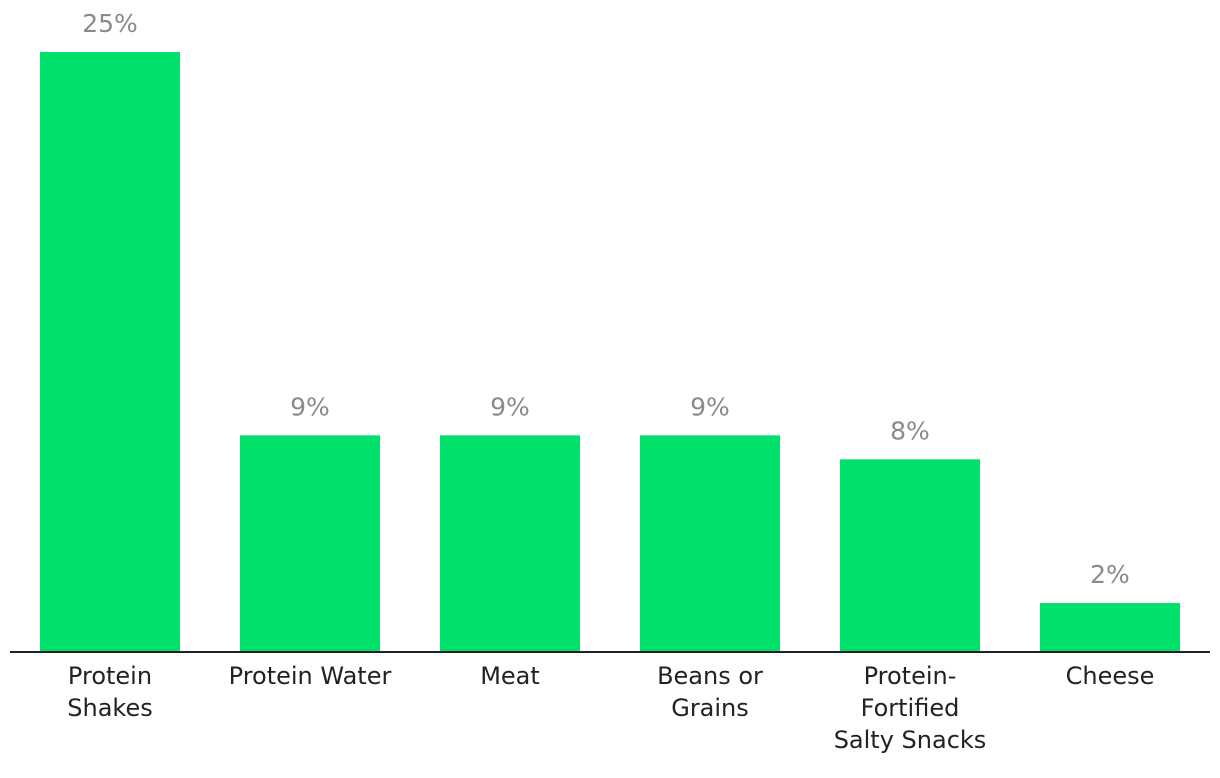 Image resolution: width=1220 pixels, height=778 pixels. I want to click on x-tick-label-line: Salty Snacks, so click(910, 740).